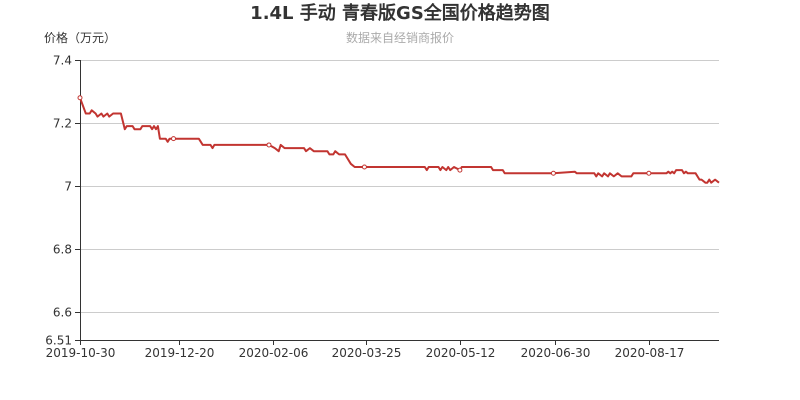 This screenshot has width=800, height=400. Describe the element at coordinates (400, 37) in the screenshot. I see `chart-subtitle: 数据来自经销商报价` at that location.